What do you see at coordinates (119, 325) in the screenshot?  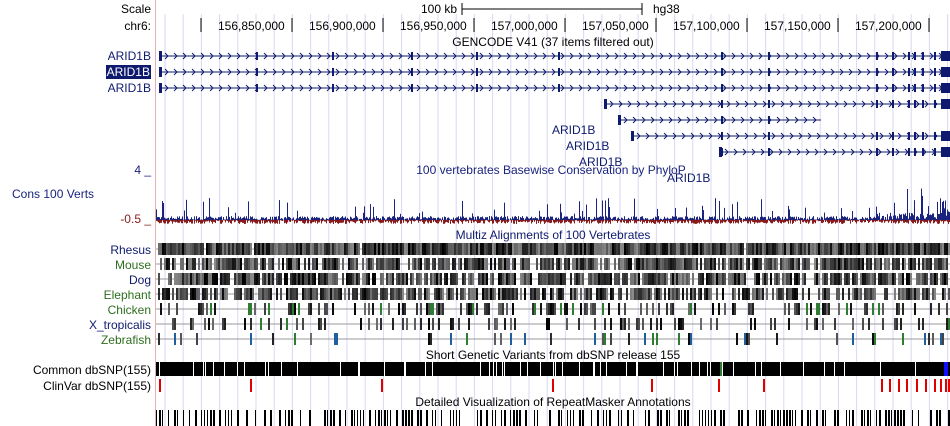 I see `species-label-x-tropicalis: X_tropicalis` at bounding box center [119, 325].